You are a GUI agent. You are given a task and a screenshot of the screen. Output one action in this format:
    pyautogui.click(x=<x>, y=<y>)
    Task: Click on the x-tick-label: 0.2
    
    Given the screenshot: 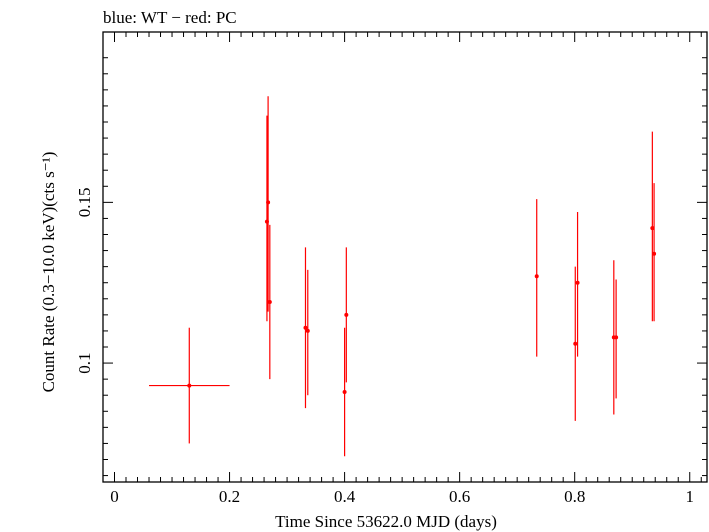 What is the action you would take?
    pyautogui.click(x=229, y=496)
    